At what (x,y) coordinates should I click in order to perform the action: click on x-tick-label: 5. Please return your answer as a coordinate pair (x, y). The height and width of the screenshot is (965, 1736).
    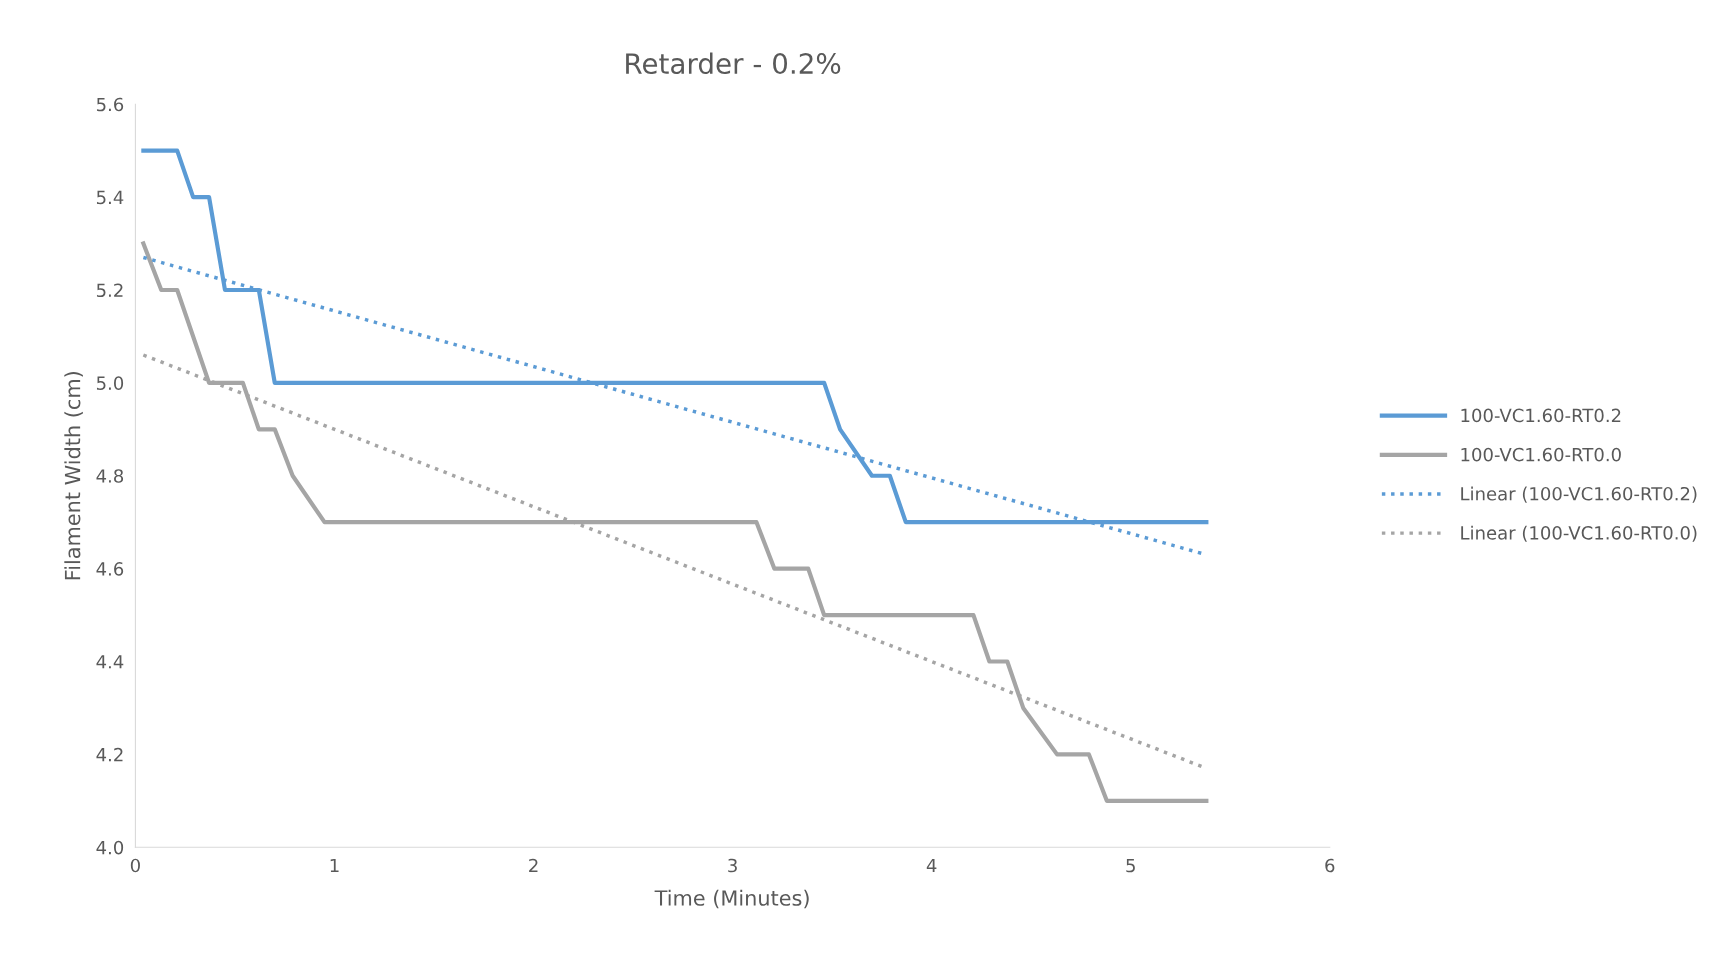
    Looking at the image, I should click on (1130, 865).